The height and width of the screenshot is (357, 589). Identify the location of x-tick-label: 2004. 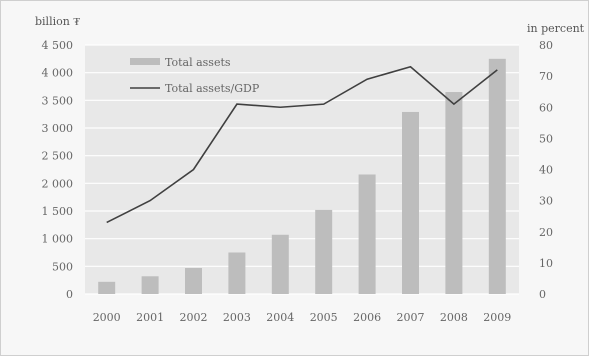
(280, 317).